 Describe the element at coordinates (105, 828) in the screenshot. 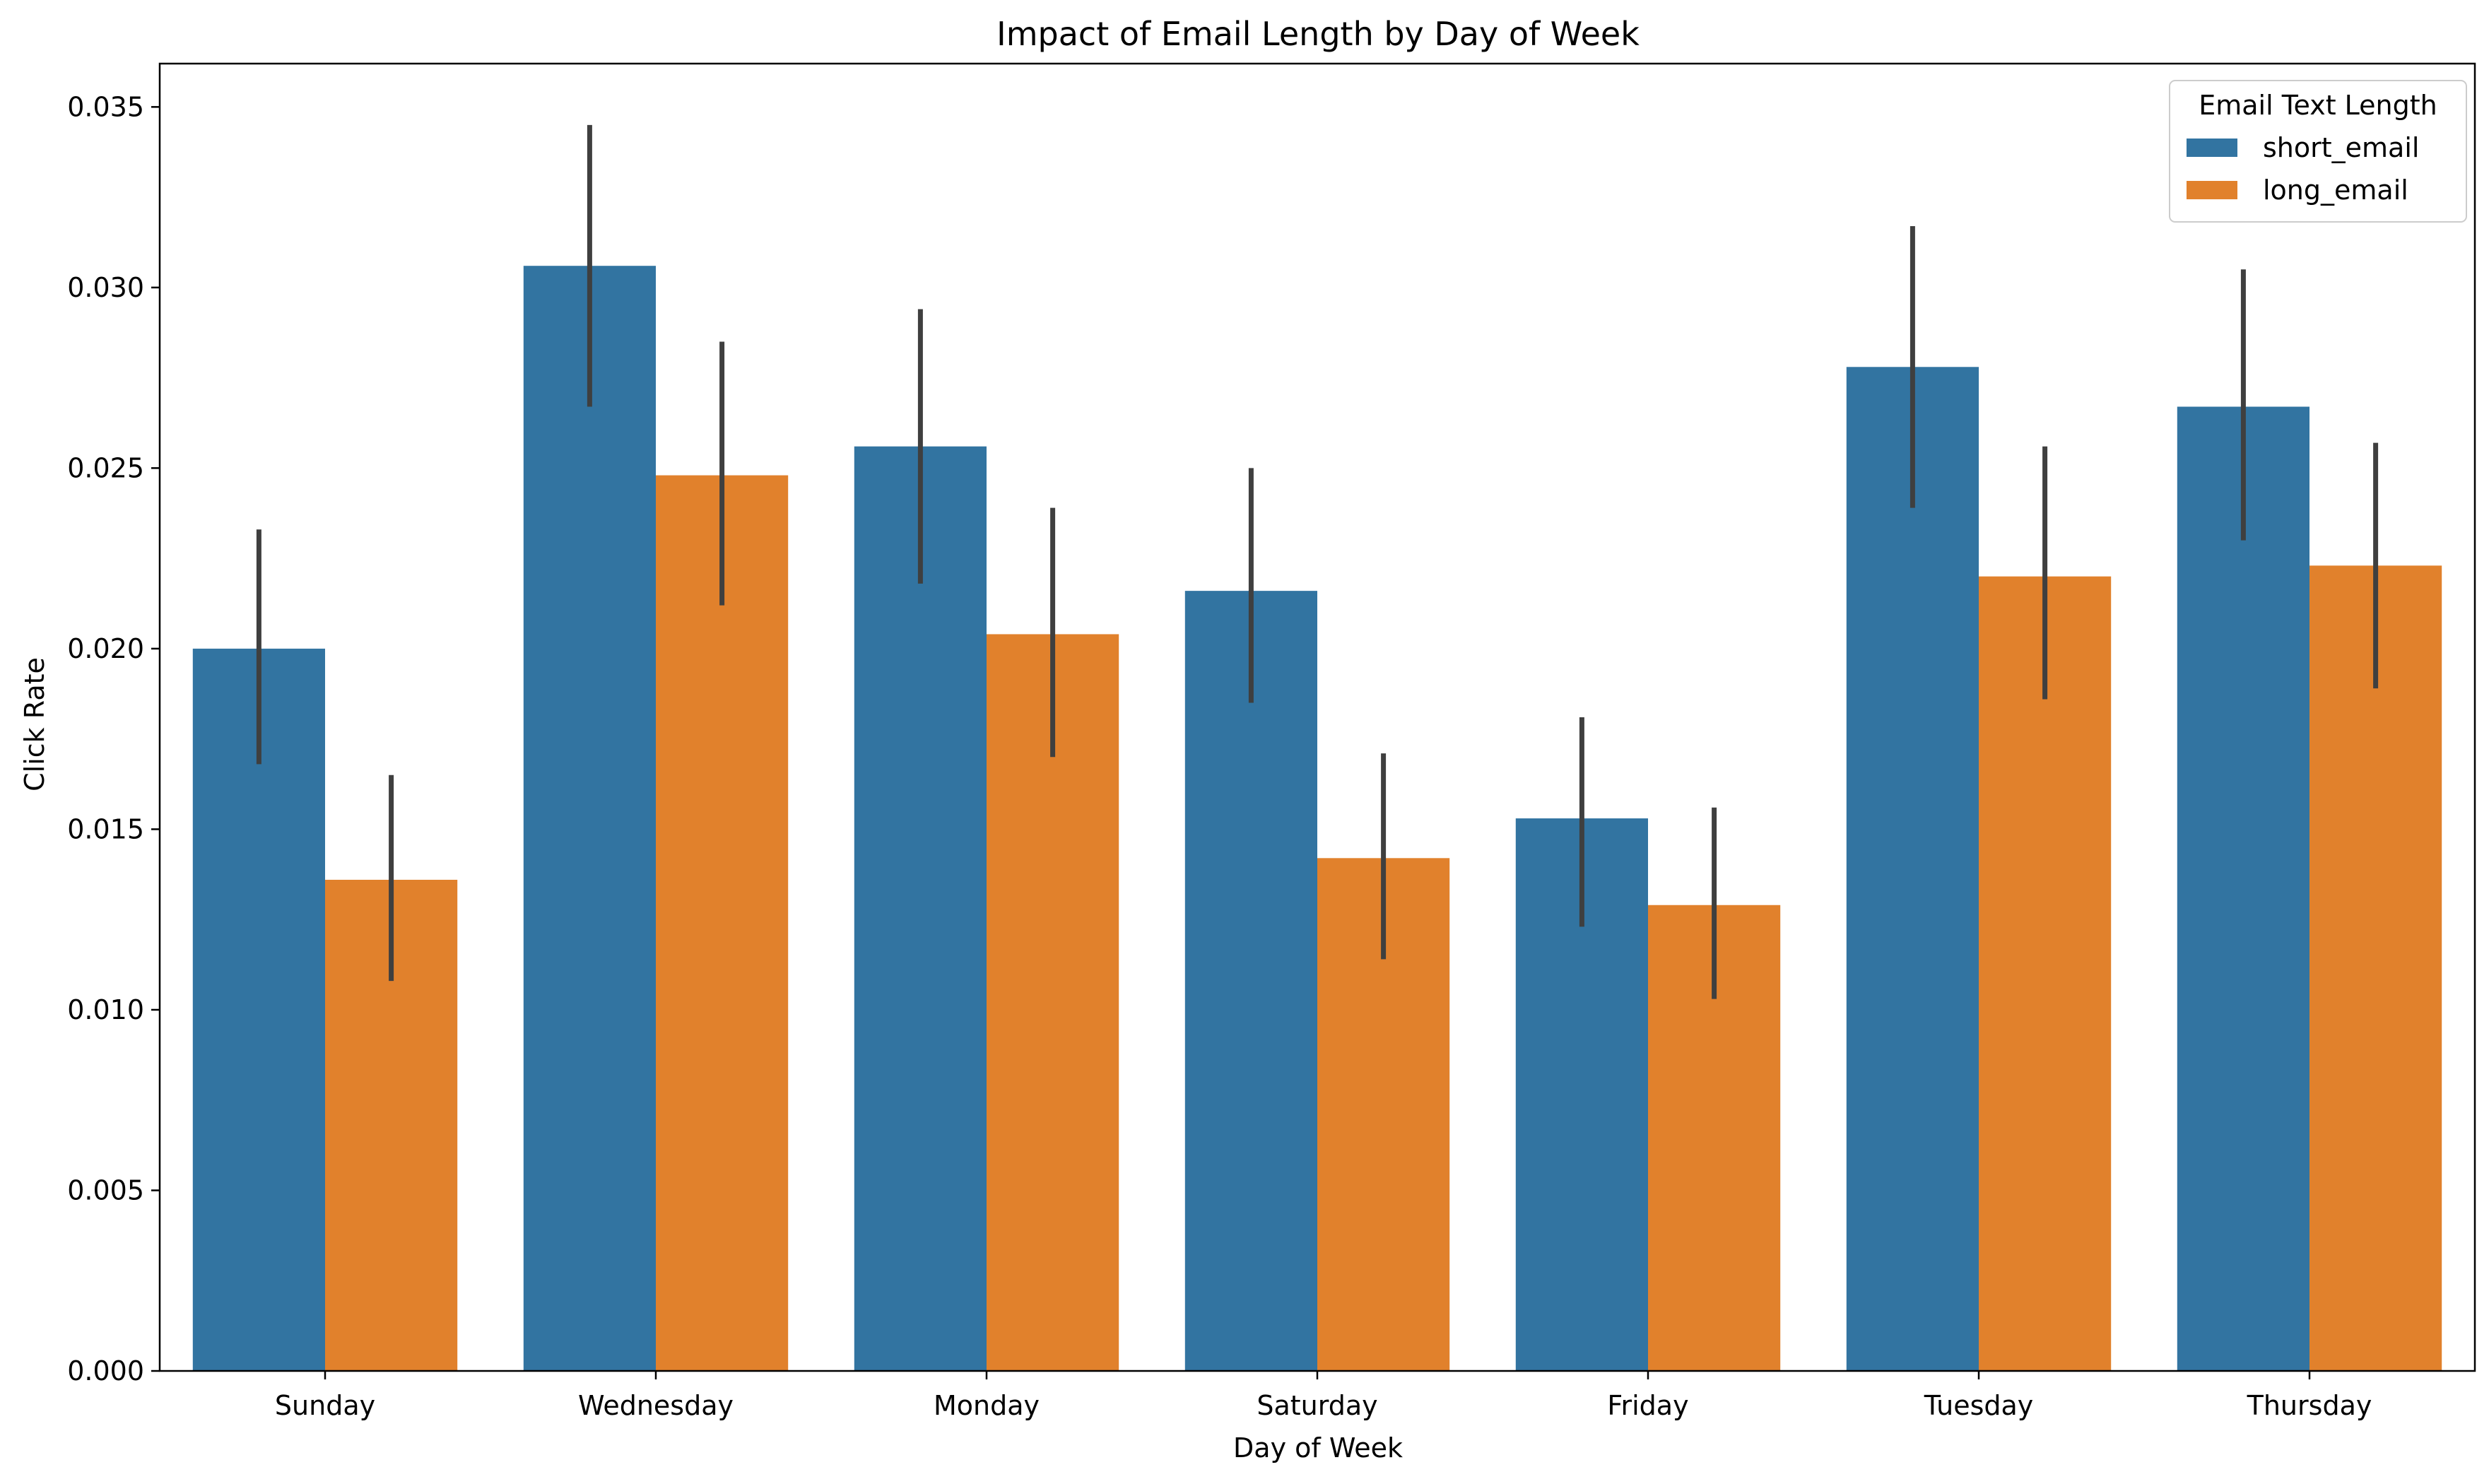

I see `y-tick-label: 0.015` at that location.